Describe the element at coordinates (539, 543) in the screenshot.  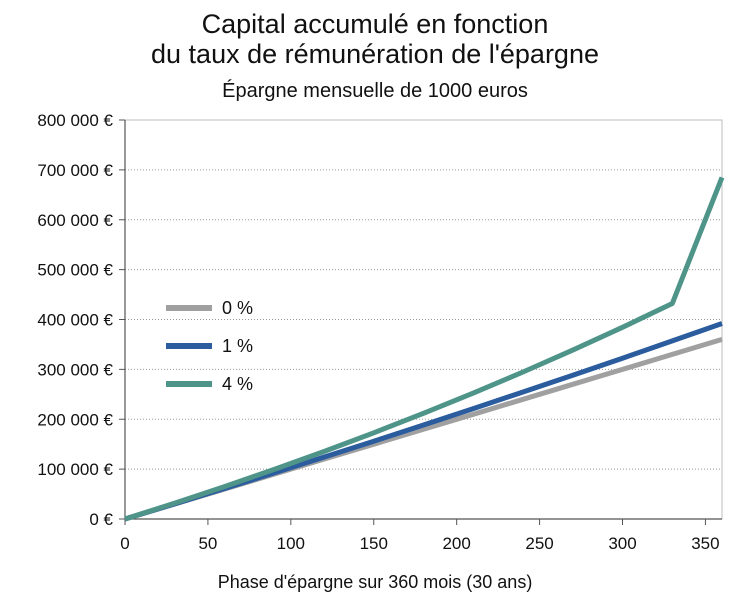
I see `x-tick-label: 250` at that location.